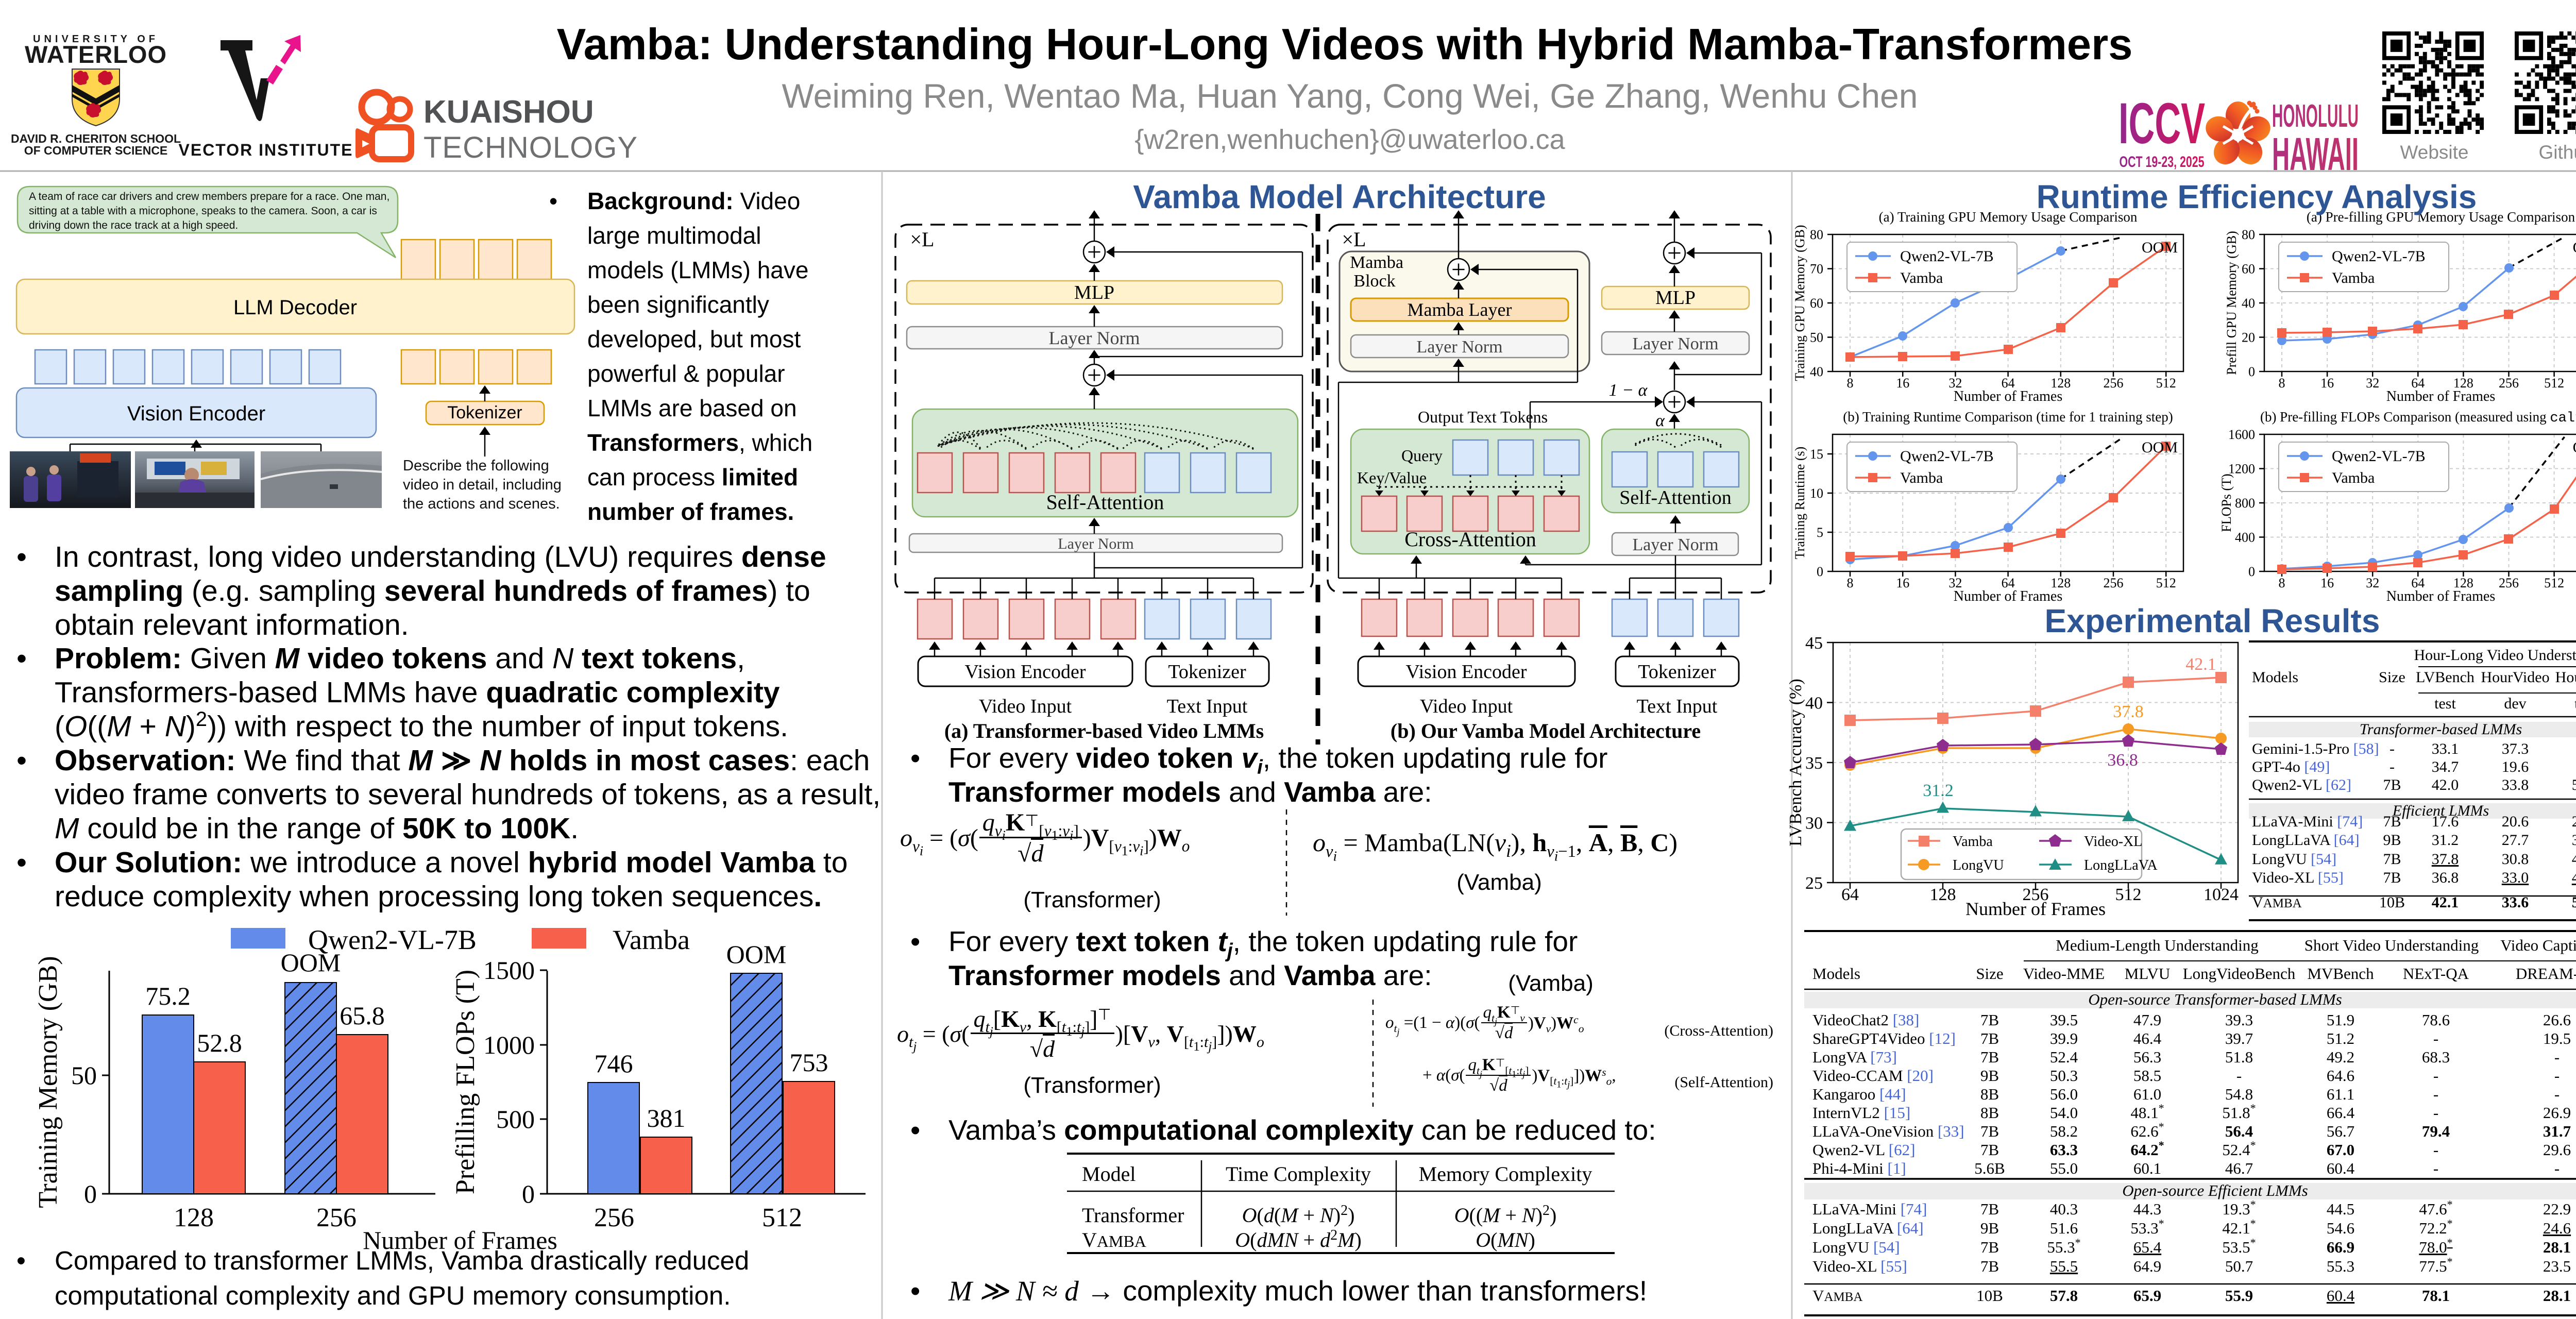 This screenshot has width=2576, height=1319. What do you see at coordinates (2148, 1247) in the screenshot?
I see `svg-text: 65.4` at bounding box center [2148, 1247].